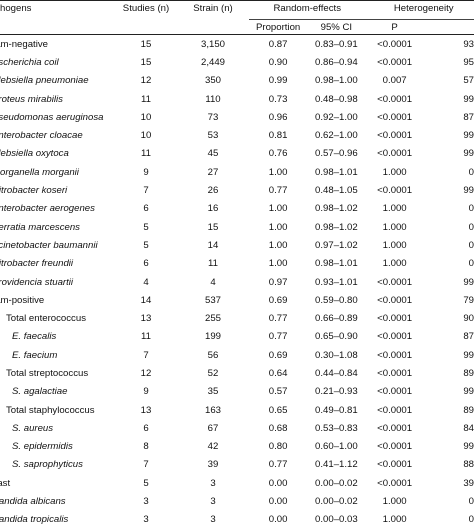 This screenshot has height=529, width=474. I want to click on i2-cell: 95.2, so click(449, 62).